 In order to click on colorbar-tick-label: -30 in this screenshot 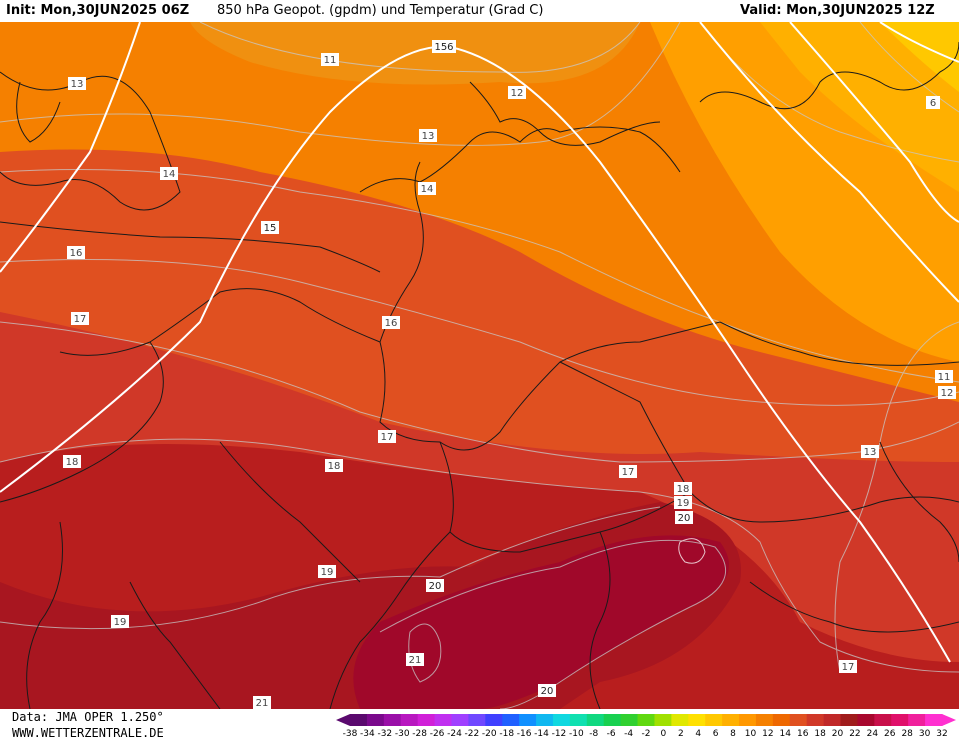, I will do `click(402, 734)`.